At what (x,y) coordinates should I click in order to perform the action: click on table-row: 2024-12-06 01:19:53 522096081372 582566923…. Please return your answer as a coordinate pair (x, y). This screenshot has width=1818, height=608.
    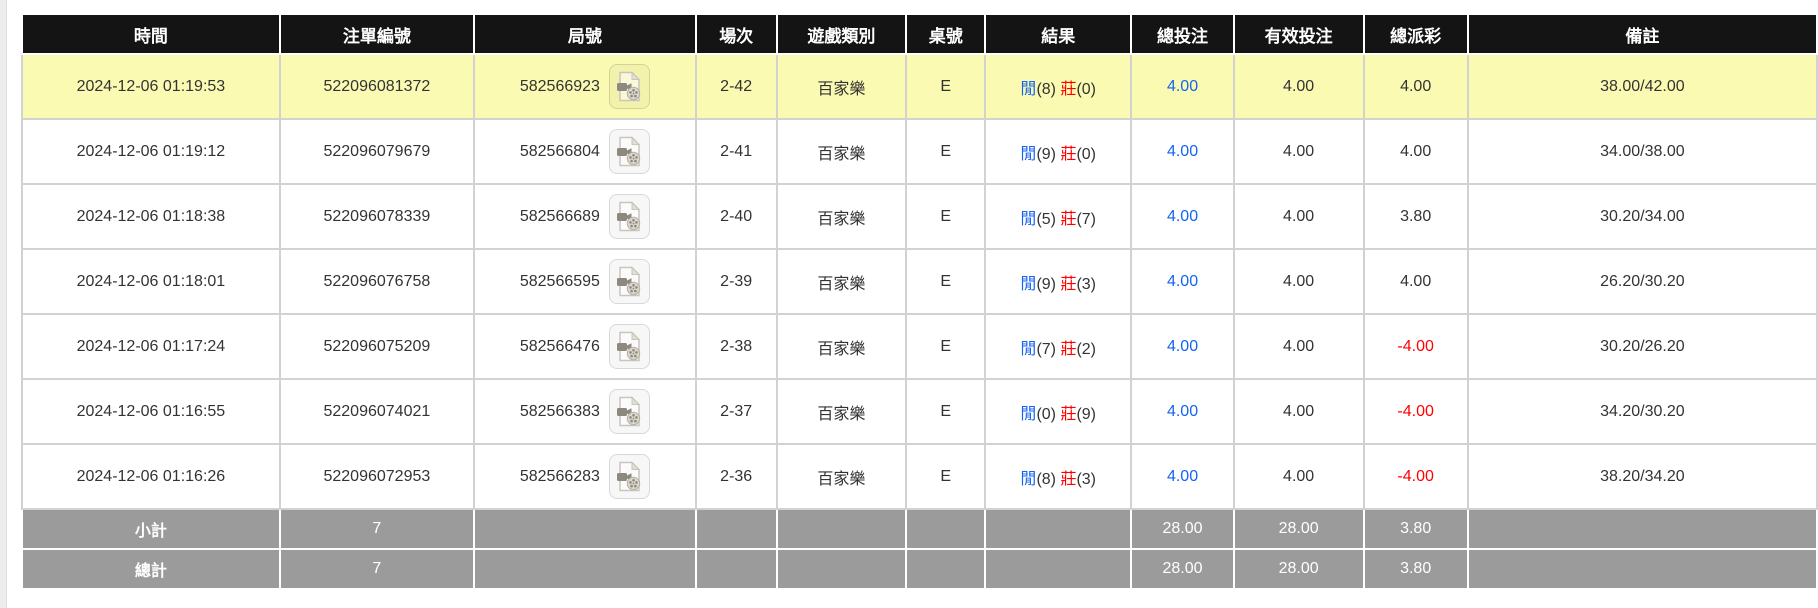
    Looking at the image, I should click on (919, 86).